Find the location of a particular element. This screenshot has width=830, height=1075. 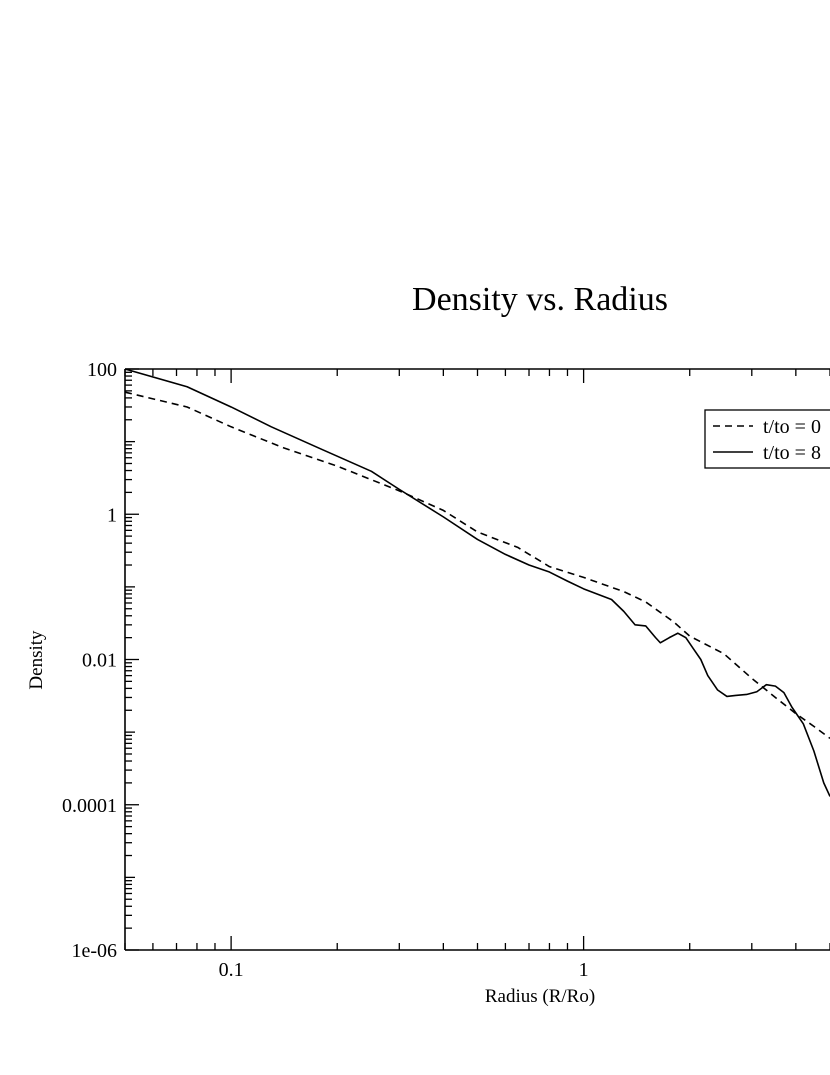

y-axis-label: Density is located at coordinates (36, 660).